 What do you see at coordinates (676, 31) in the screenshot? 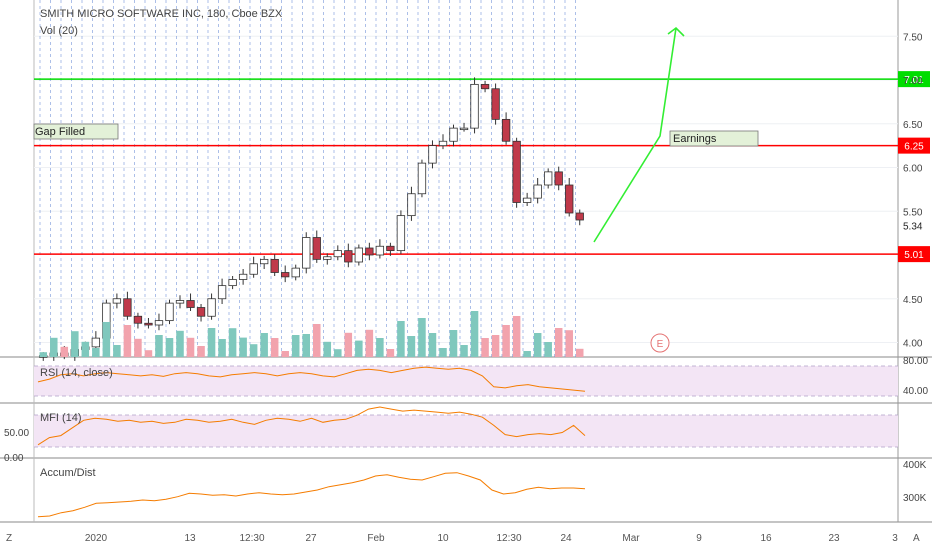
I see `projection-arrowhead` at bounding box center [676, 31].